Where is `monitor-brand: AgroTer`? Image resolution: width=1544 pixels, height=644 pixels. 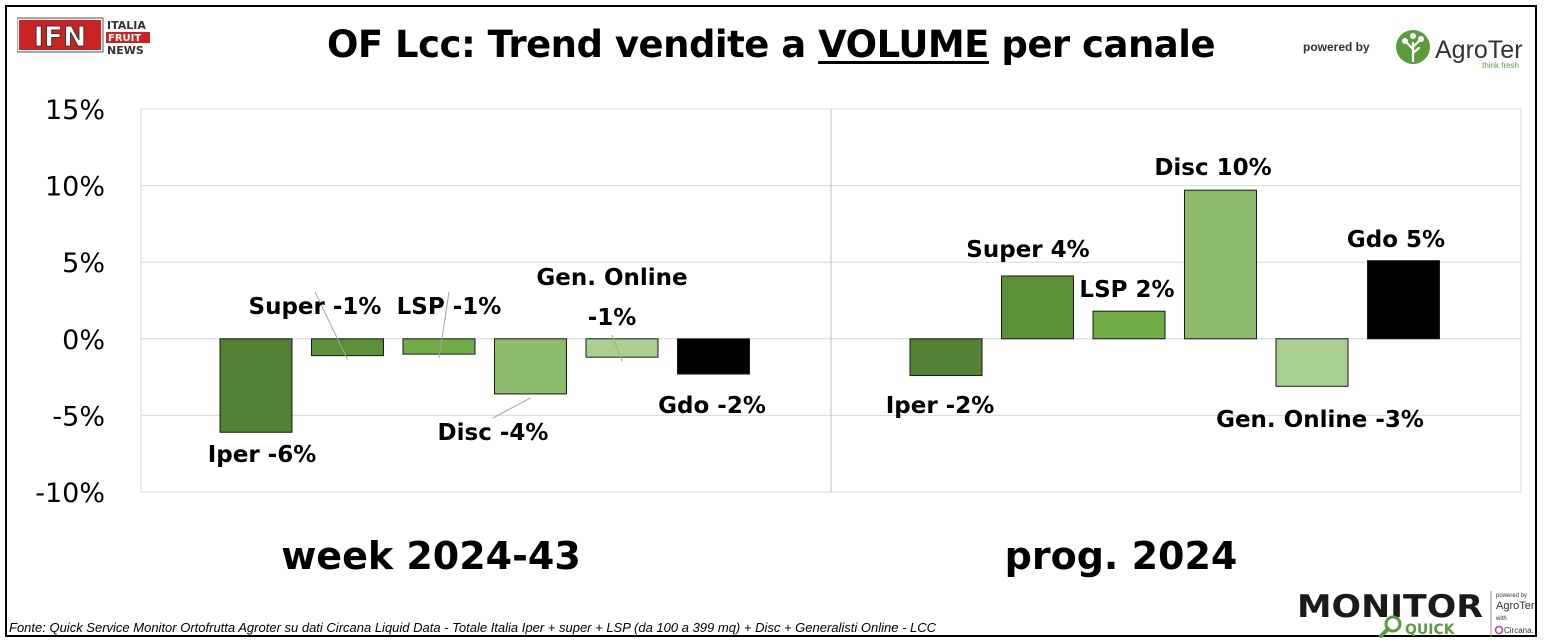 monitor-brand: AgroTer is located at coordinates (1515, 606).